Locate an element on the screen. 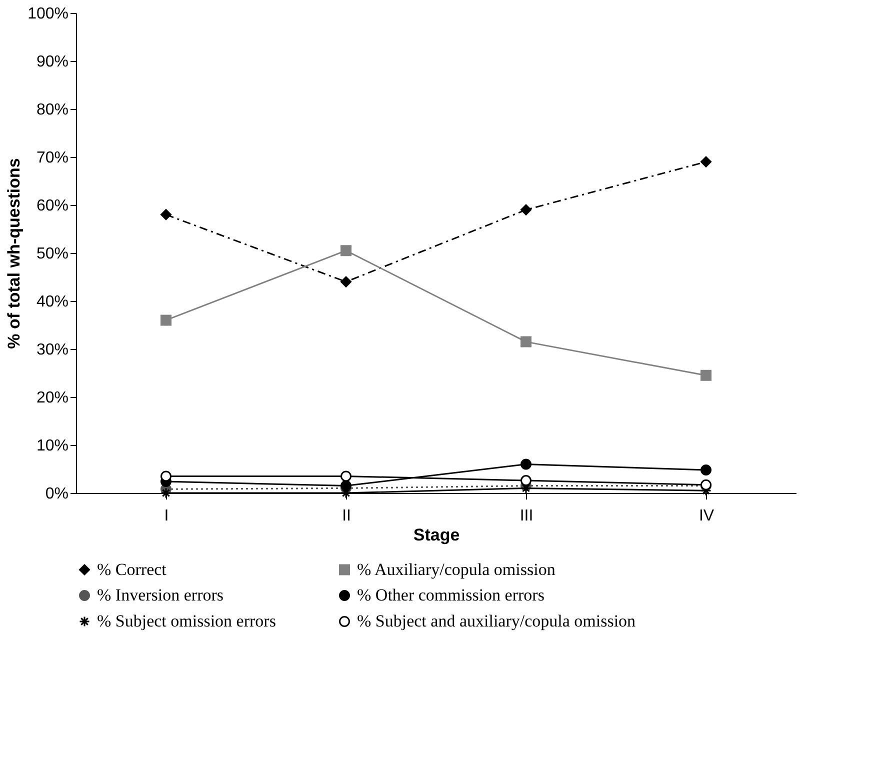 The image size is (884, 760). y-tick-label: 0% is located at coordinates (56, 494).